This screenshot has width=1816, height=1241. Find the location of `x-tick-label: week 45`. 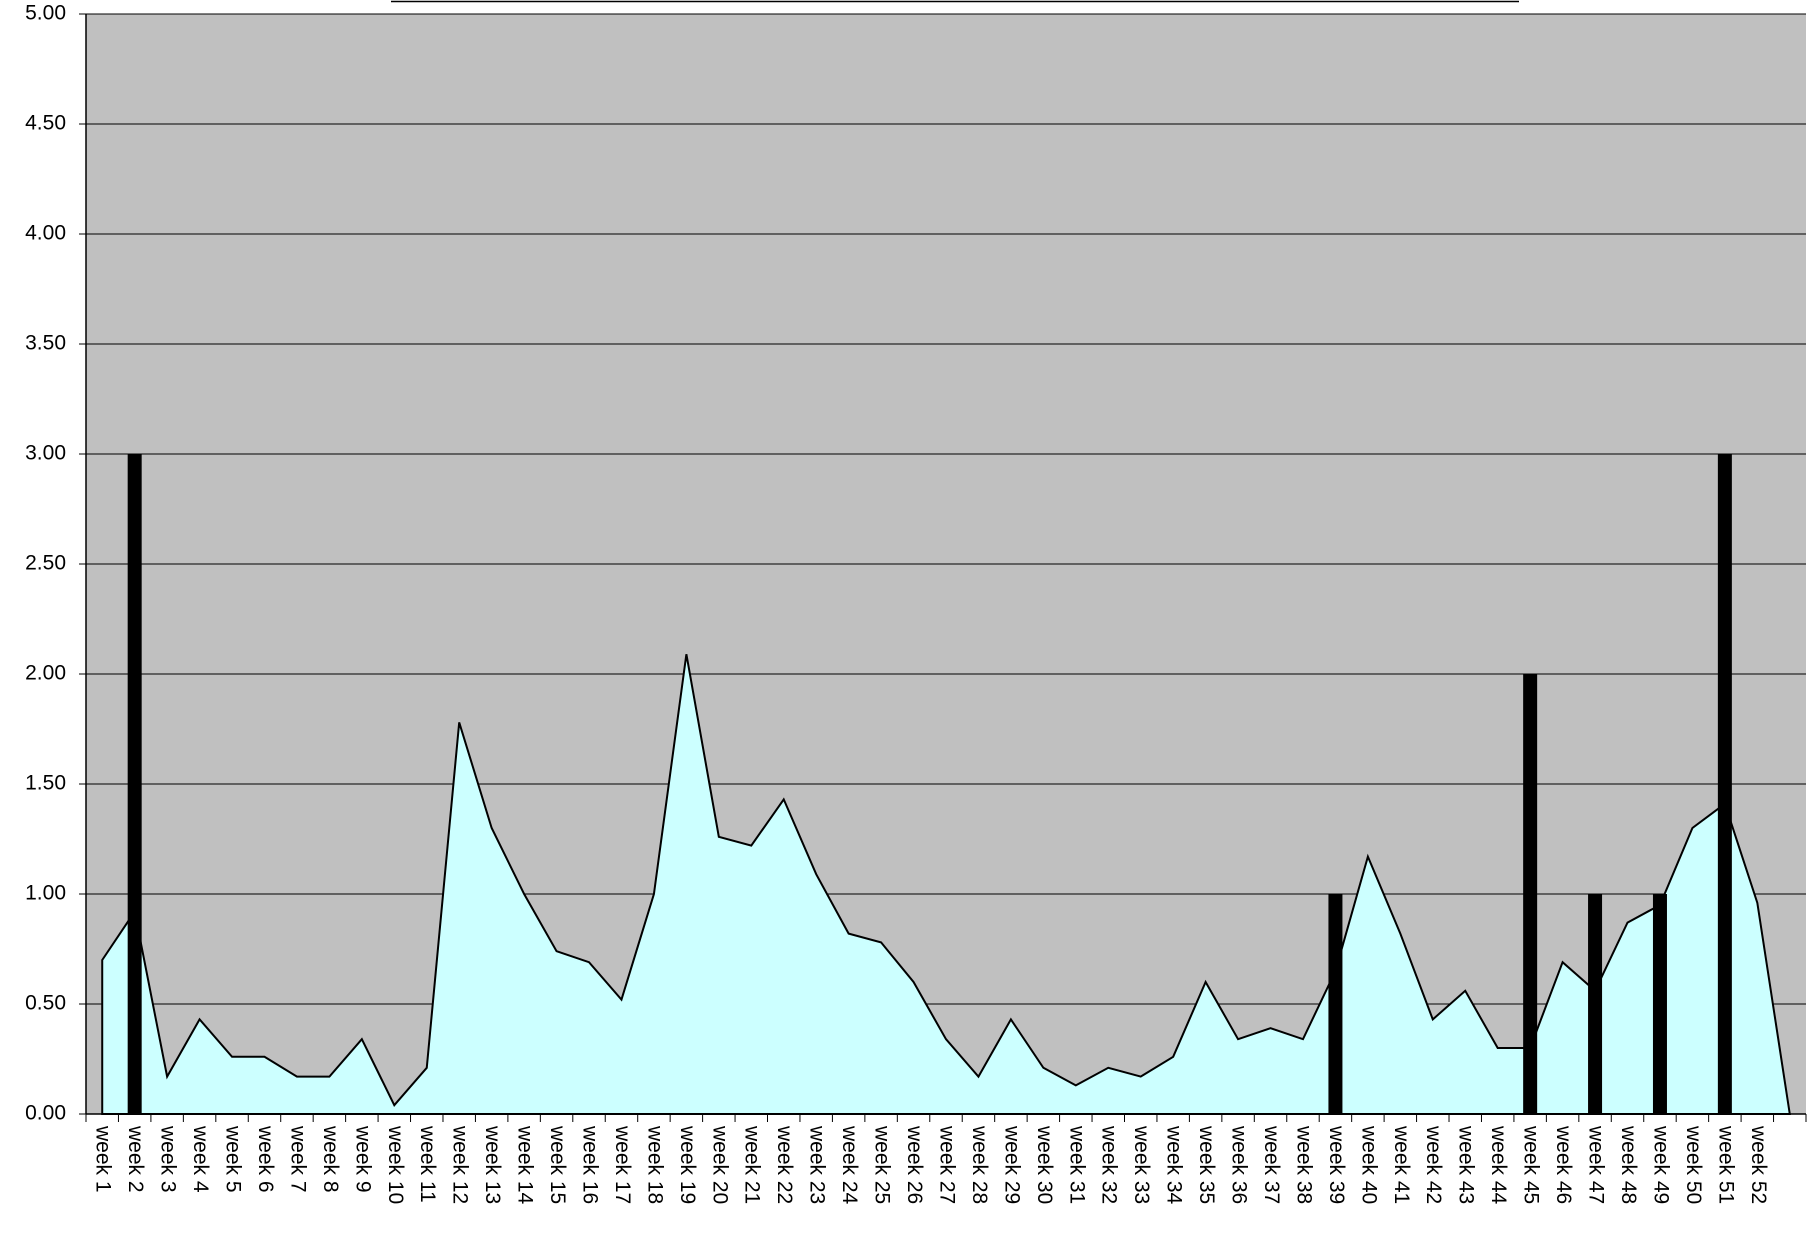

x-tick-label: week 45 is located at coordinates (1531, 1164).